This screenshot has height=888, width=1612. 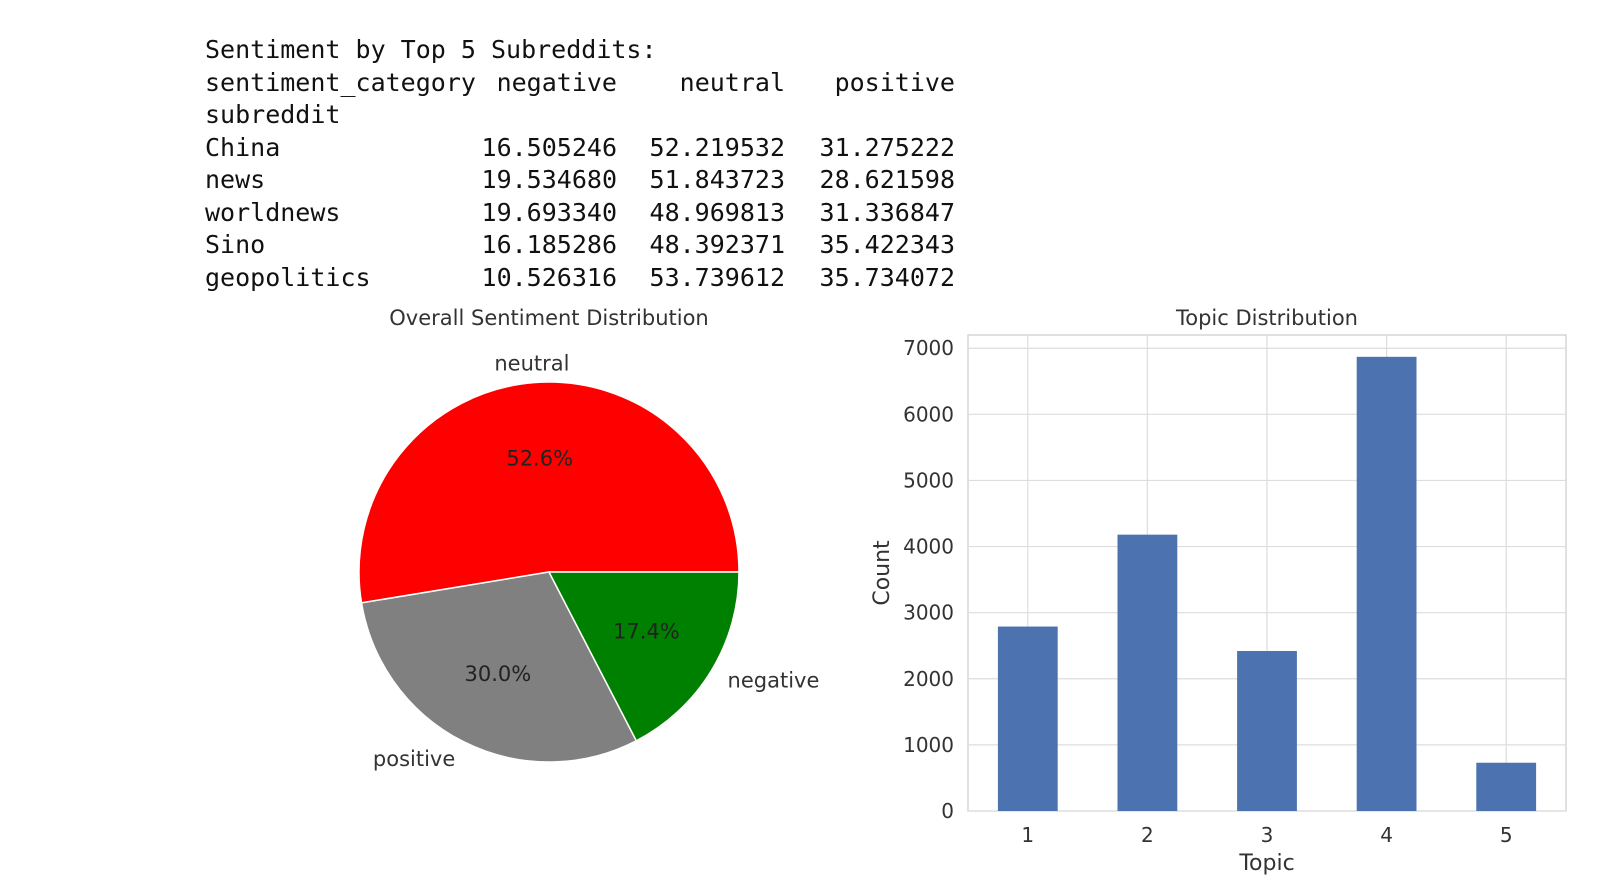 What do you see at coordinates (643, 656) in the screenshot?
I see `pie-slice-negative` at bounding box center [643, 656].